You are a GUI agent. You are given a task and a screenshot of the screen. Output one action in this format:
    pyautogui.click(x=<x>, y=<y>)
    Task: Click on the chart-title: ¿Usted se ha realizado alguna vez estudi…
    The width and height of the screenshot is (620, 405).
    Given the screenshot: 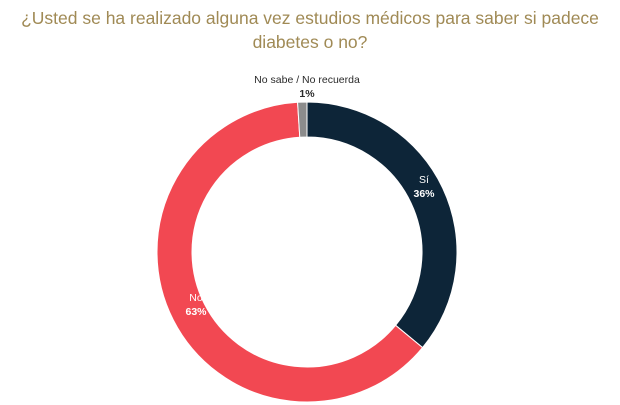 What is the action you would take?
    pyautogui.click(x=310, y=30)
    